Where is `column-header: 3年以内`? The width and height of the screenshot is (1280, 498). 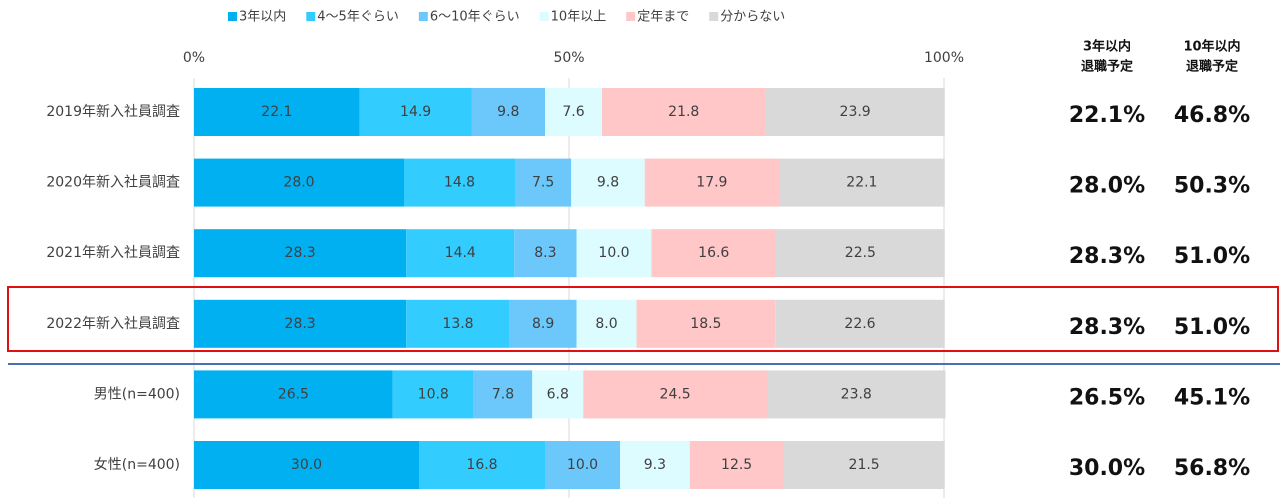 column-header: 3年以内 is located at coordinates (1107, 47).